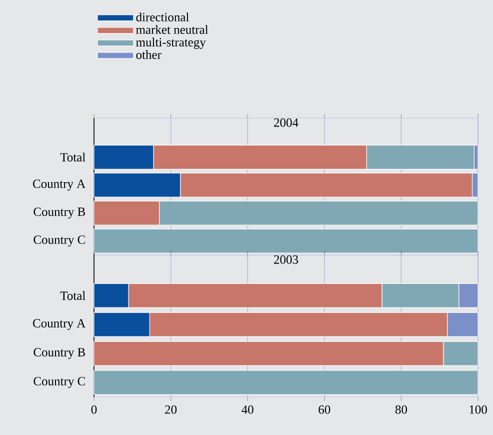 The width and height of the screenshot is (493, 435). What do you see at coordinates (324, 409) in the screenshot?
I see `x-tick-label: 60` at bounding box center [324, 409].